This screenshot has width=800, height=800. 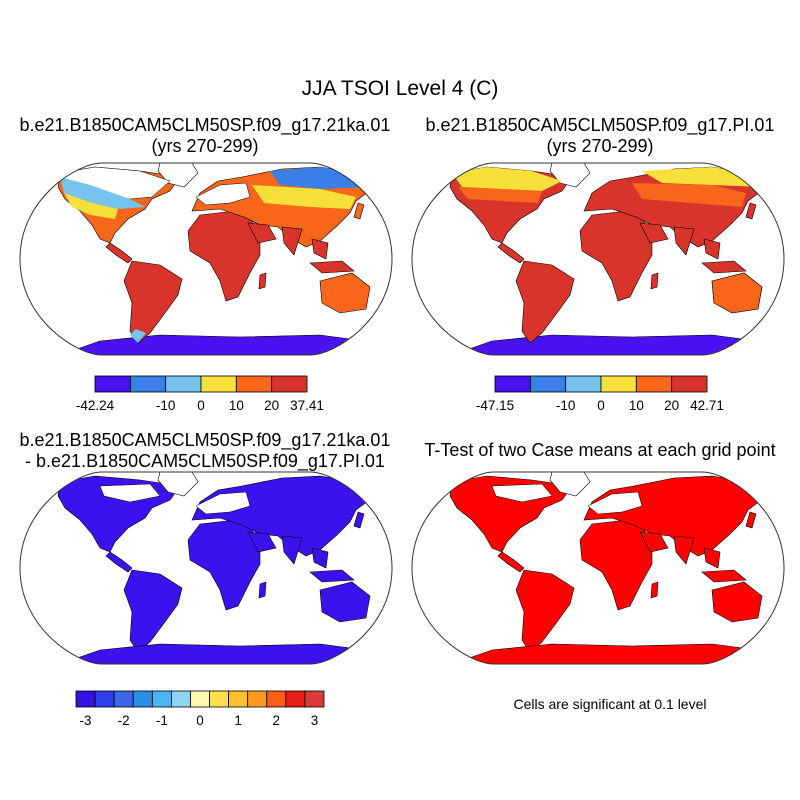 What do you see at coordinates (95, 405) in the screenshot?
I see `colorbar-tick-label: -42.24` at bounding box center [95, 405].